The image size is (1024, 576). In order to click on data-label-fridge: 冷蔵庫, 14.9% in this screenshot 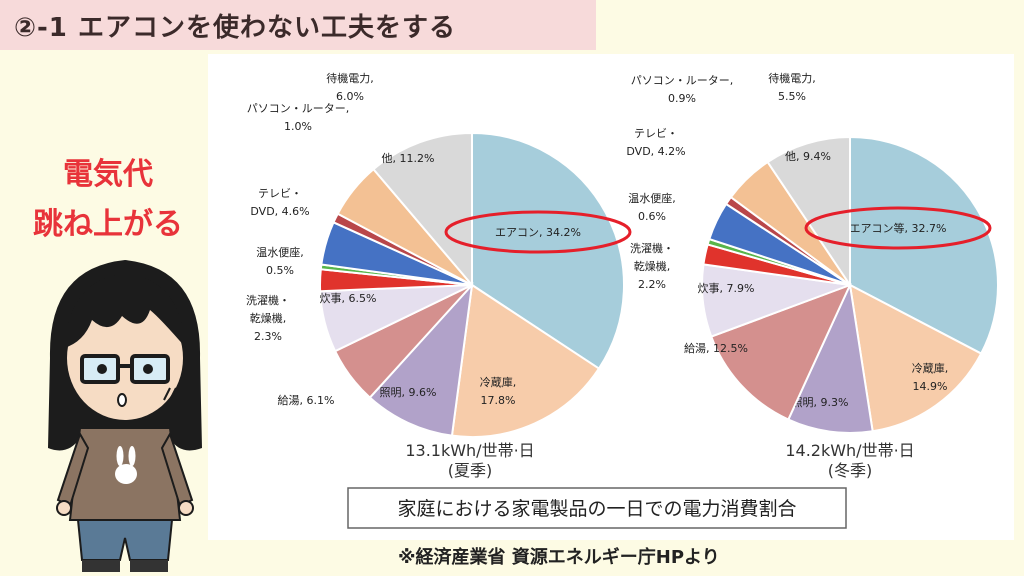, I will do `click(930, 377)`.